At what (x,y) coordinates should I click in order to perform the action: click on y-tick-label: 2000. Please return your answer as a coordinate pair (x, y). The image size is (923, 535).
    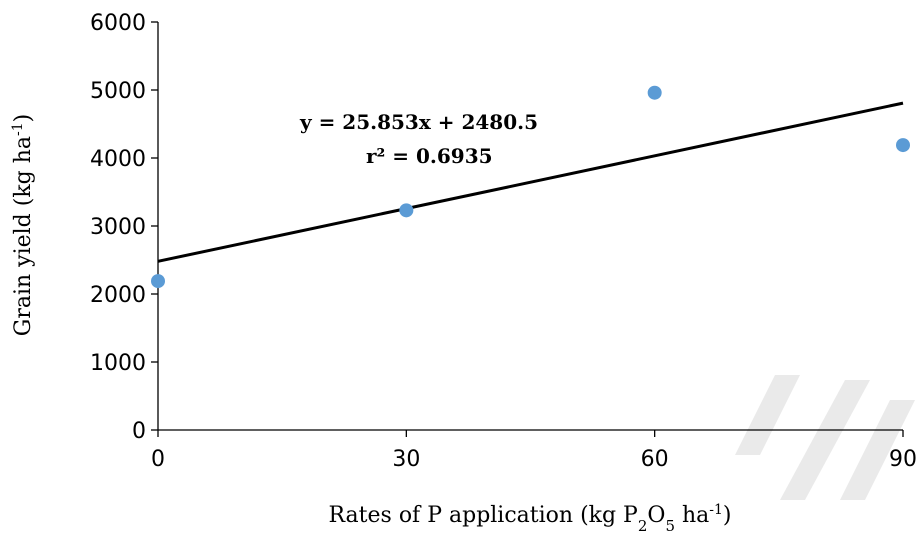
    Looking at the image, I should click on (118, 295).